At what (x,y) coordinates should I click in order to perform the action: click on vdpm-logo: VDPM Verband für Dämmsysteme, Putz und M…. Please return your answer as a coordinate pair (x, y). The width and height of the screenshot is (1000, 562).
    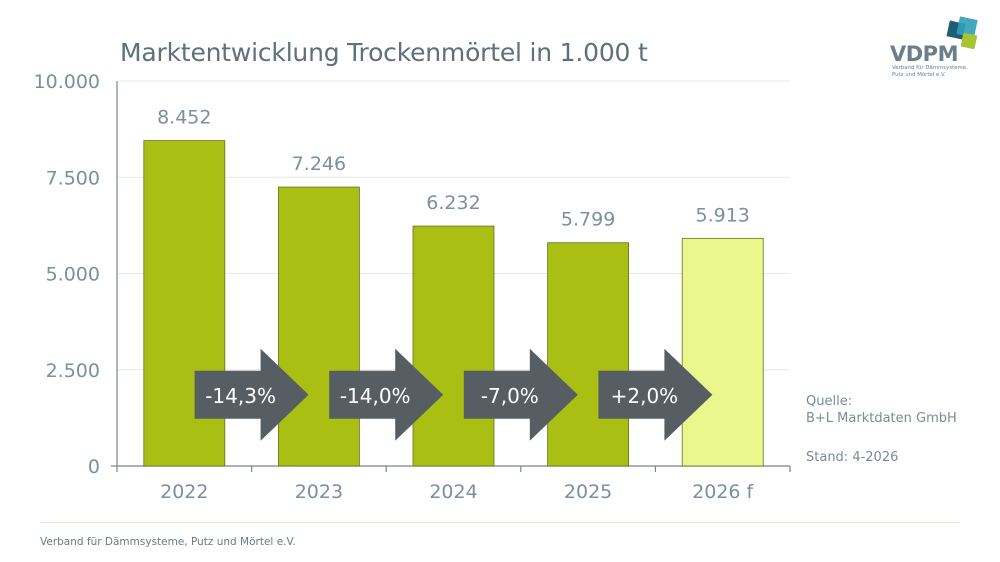
    Looking at the image, I should click on (936, 50).